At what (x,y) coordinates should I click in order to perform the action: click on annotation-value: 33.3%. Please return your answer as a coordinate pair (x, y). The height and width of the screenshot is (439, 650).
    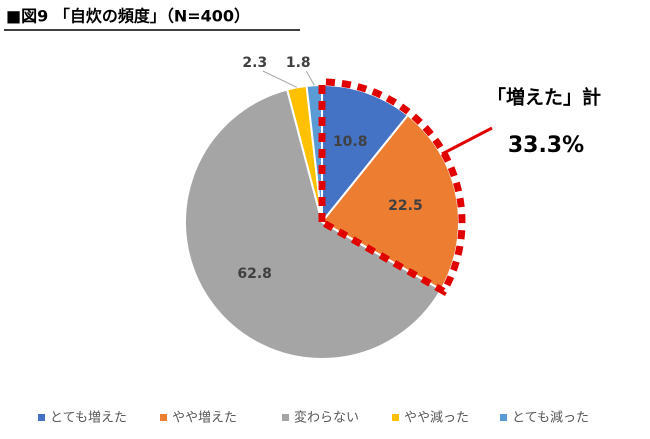
    Looking at the image, I should click on (546, 145).